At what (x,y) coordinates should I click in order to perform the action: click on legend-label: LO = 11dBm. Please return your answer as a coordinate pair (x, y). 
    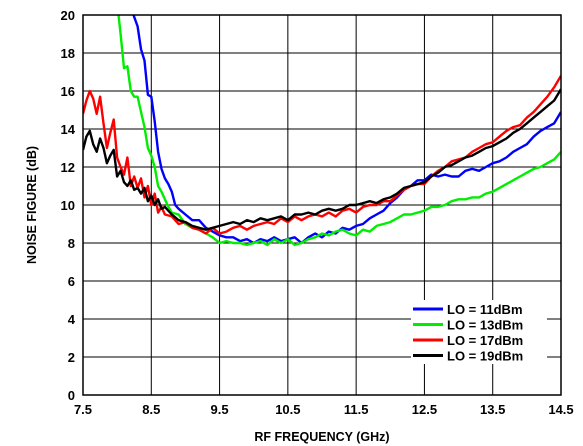
    Looking at the image, I should click on (485, 309).